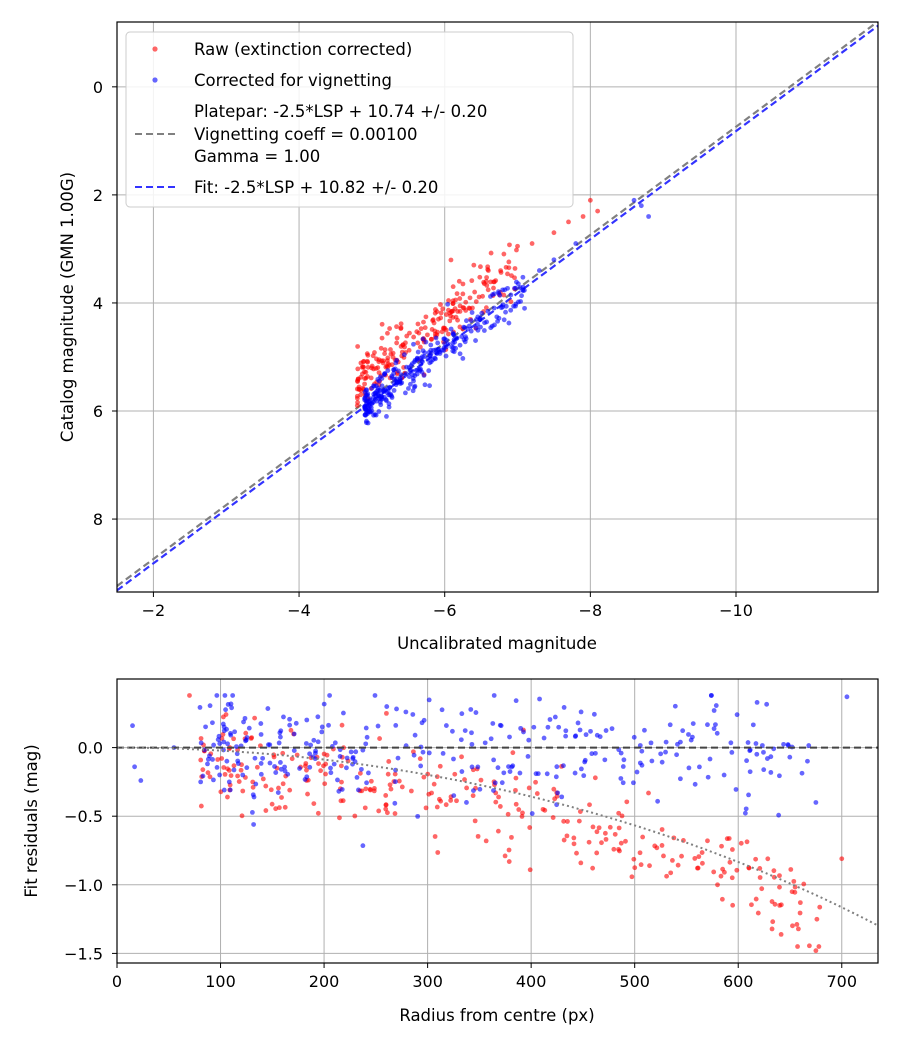 Image resolution: width=900 pixels, height=1050 pixels. What do you see at coordinates (83, 953) in the screenshot?
I see `bottom-y-tick-label: −1.5` at bounding box center [83, 953].